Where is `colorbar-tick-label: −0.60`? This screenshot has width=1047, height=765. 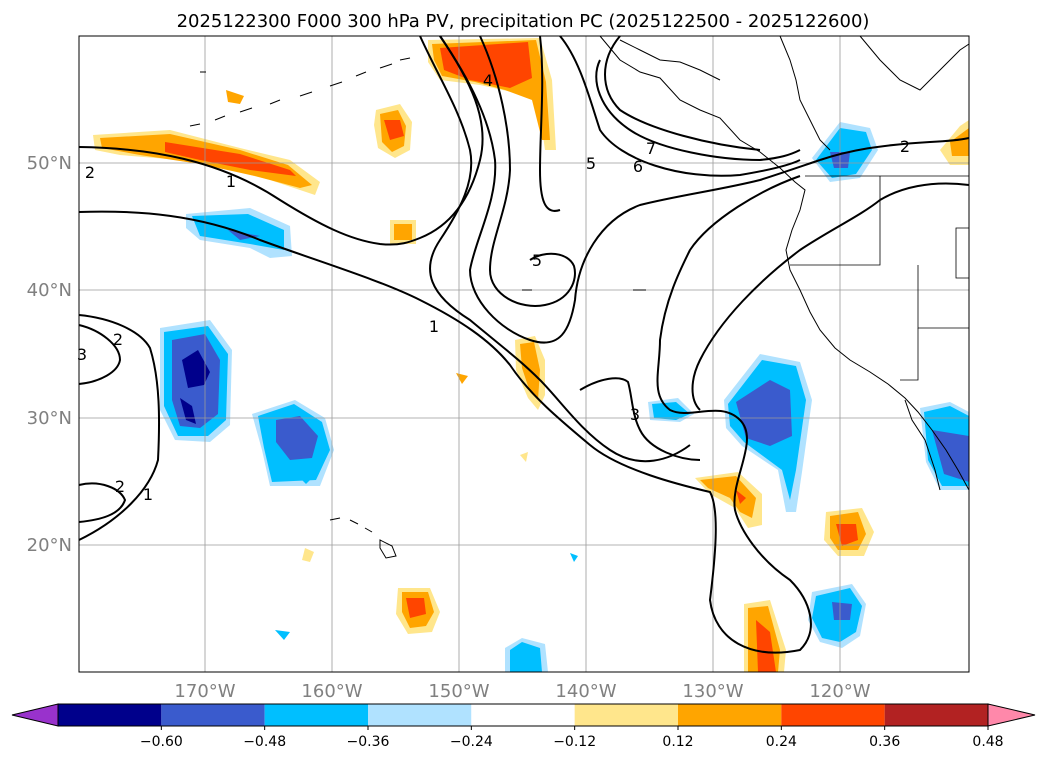 colorbar-tick-label: −0.60 is located at coordinates (161, 742).